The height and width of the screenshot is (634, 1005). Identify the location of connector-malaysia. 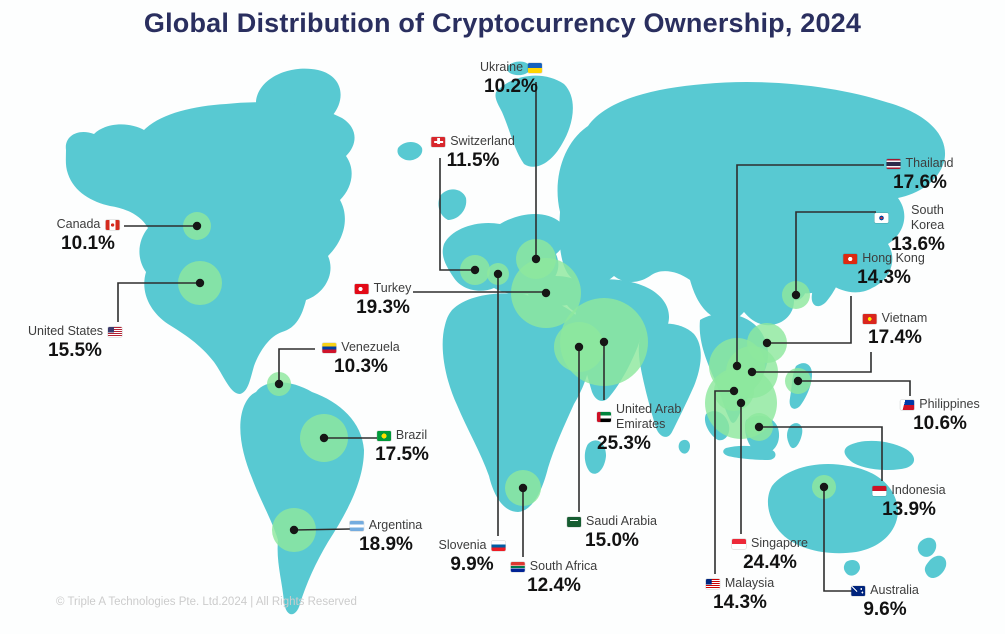
(724, 482).